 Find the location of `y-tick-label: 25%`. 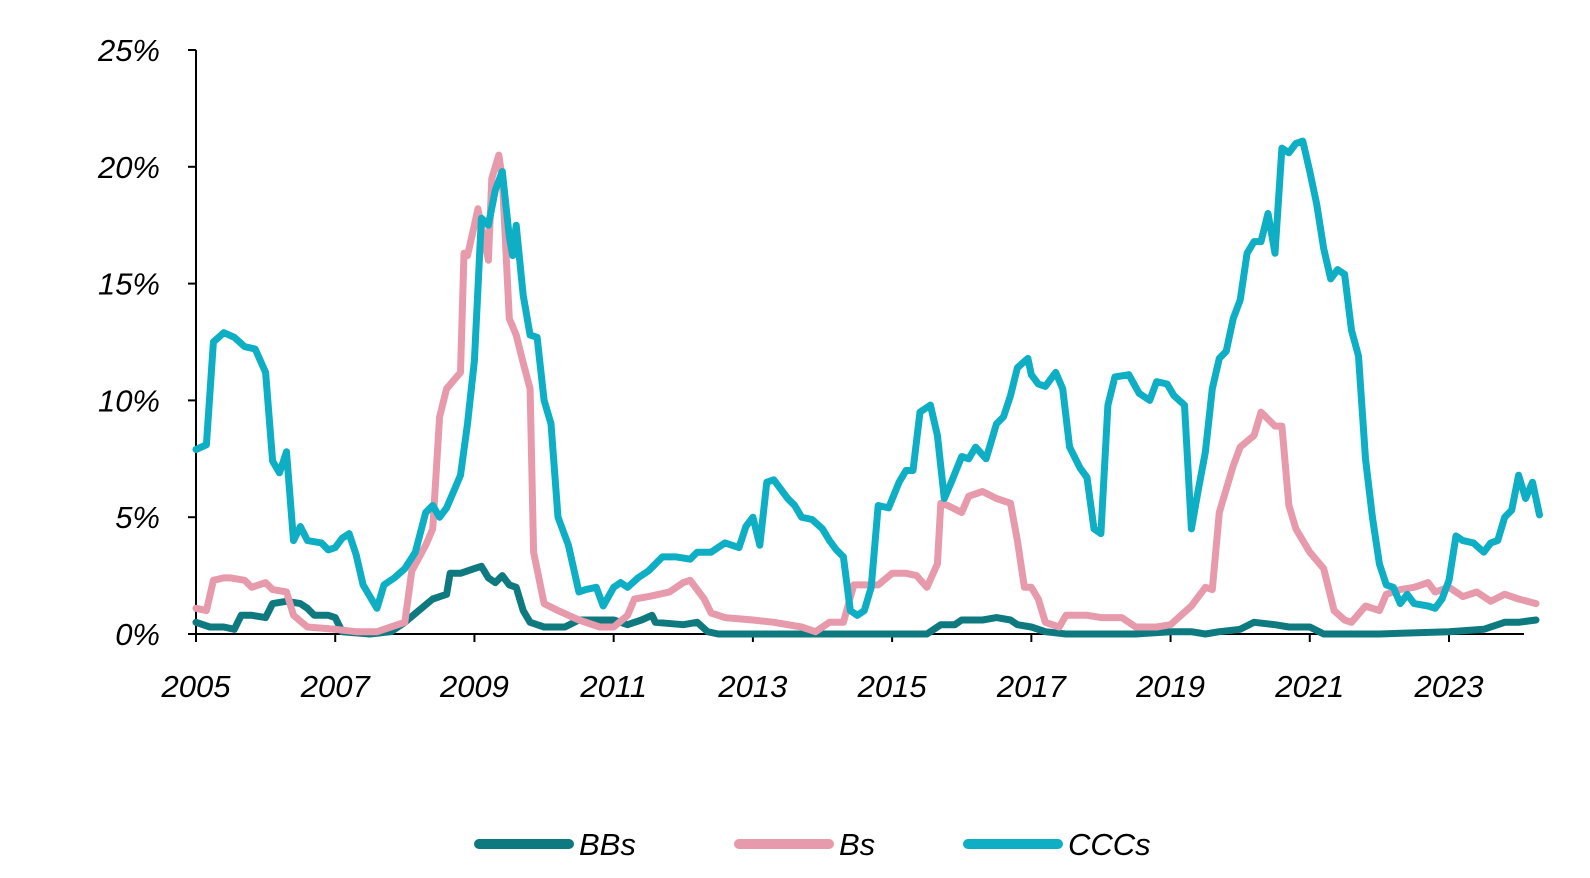

y-tick-label: 25% is located at coordinates (128, 50).